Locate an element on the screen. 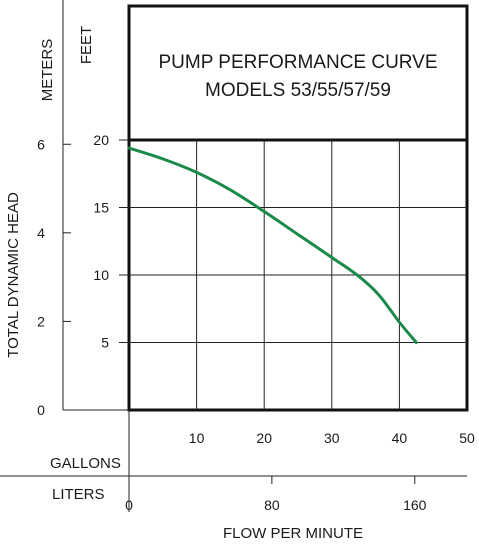 Image resolution: width=479 pixels, height=544 pixels. y-tick-feet: 5 is located at coordinates (105, 343).